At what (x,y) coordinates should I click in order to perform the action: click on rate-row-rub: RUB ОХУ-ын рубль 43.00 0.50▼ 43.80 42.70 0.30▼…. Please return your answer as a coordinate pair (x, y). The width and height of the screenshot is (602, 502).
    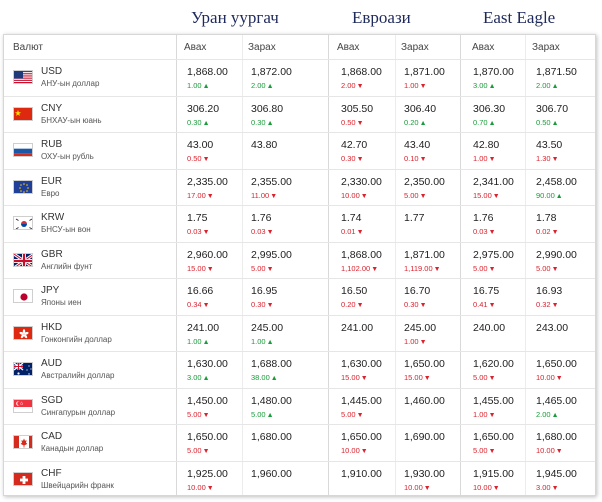
    Looking at the image, I should click on (299, 150).